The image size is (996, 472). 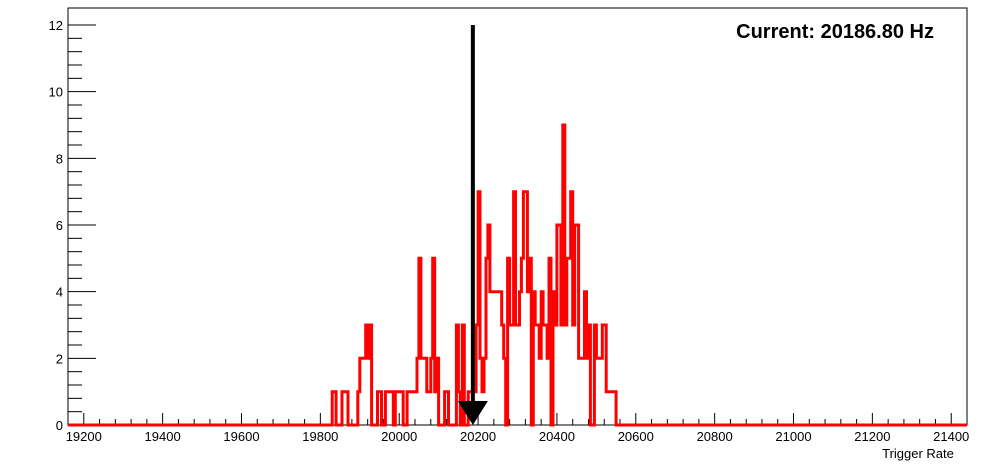 I want to click on x-axis-title: Trigger Rate, so click(x=918, y=453).